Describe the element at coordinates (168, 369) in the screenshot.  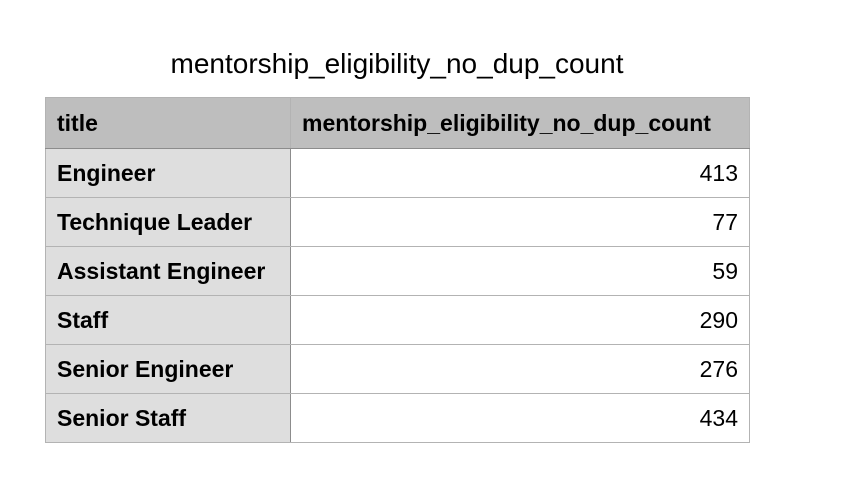
I see `row-label: Senior Engineer` at that location.